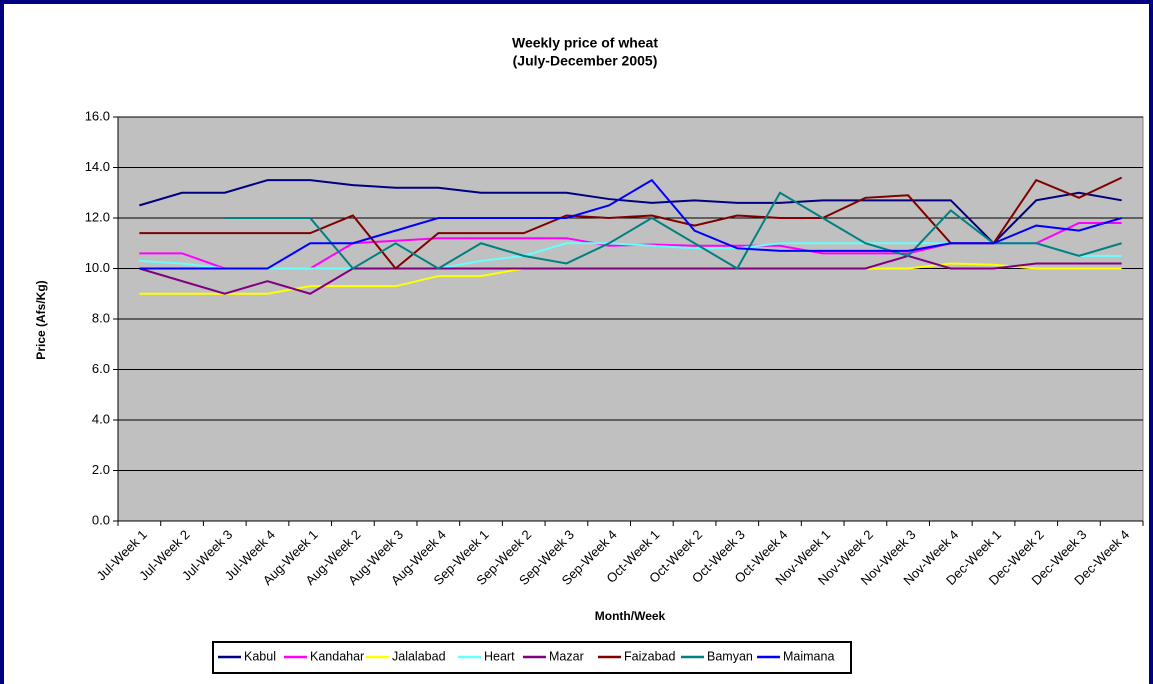 The image size is (1153, 684). I want to click on y-tick-label: 0.0, so click(101, 519).